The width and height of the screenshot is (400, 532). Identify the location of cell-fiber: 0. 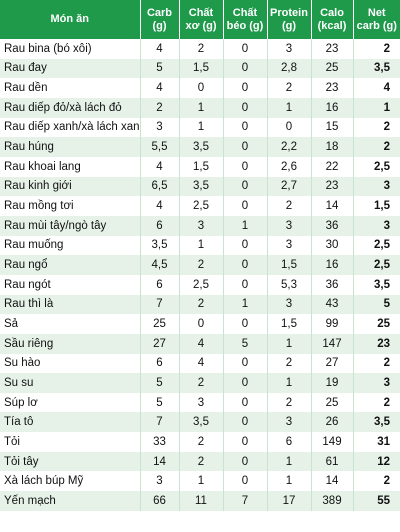
(201, 324).